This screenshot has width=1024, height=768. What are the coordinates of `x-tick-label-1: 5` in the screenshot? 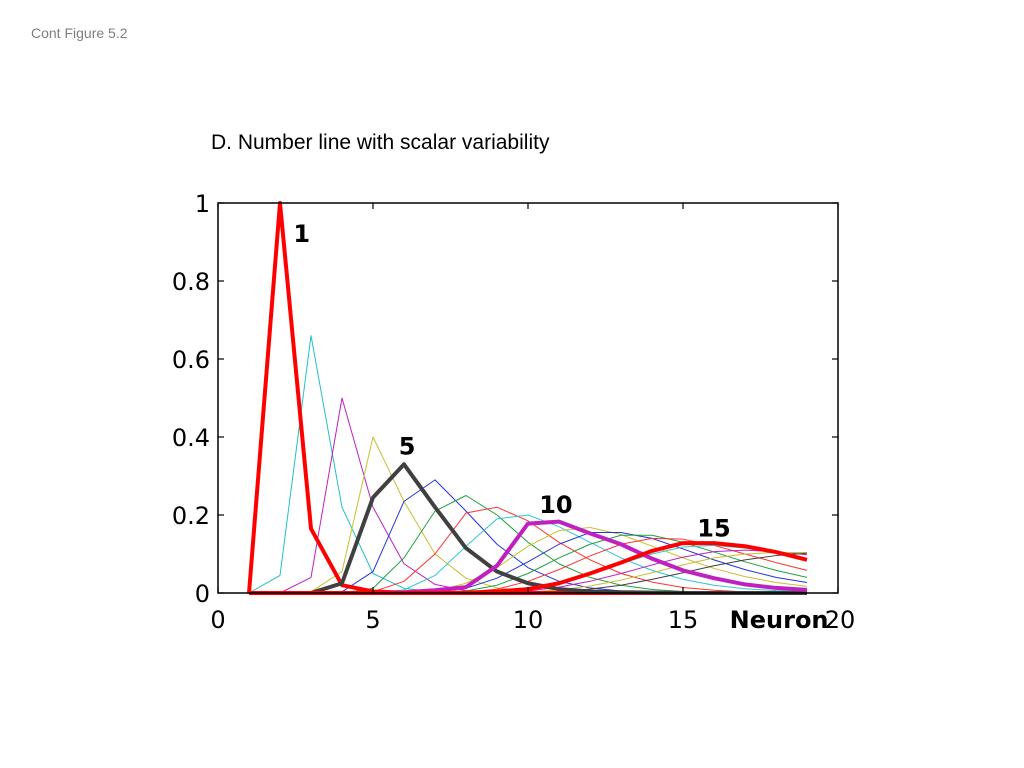 It's located at (372, 620).